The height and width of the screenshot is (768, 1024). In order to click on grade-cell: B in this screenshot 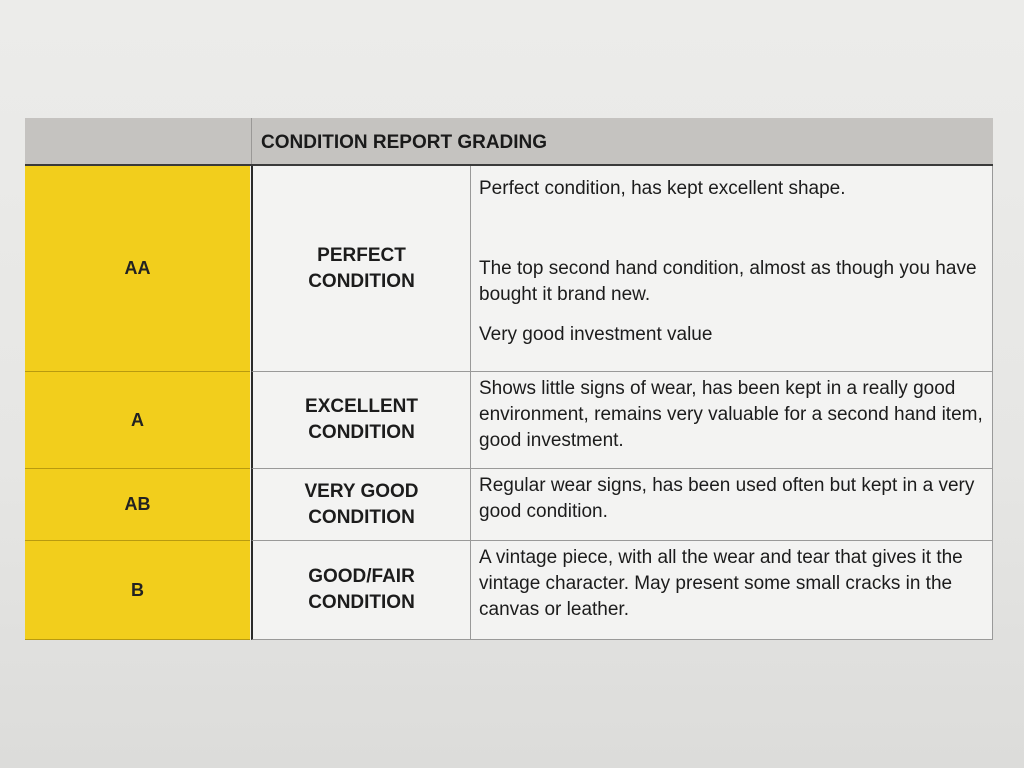, I will do `click(137, 590)`.